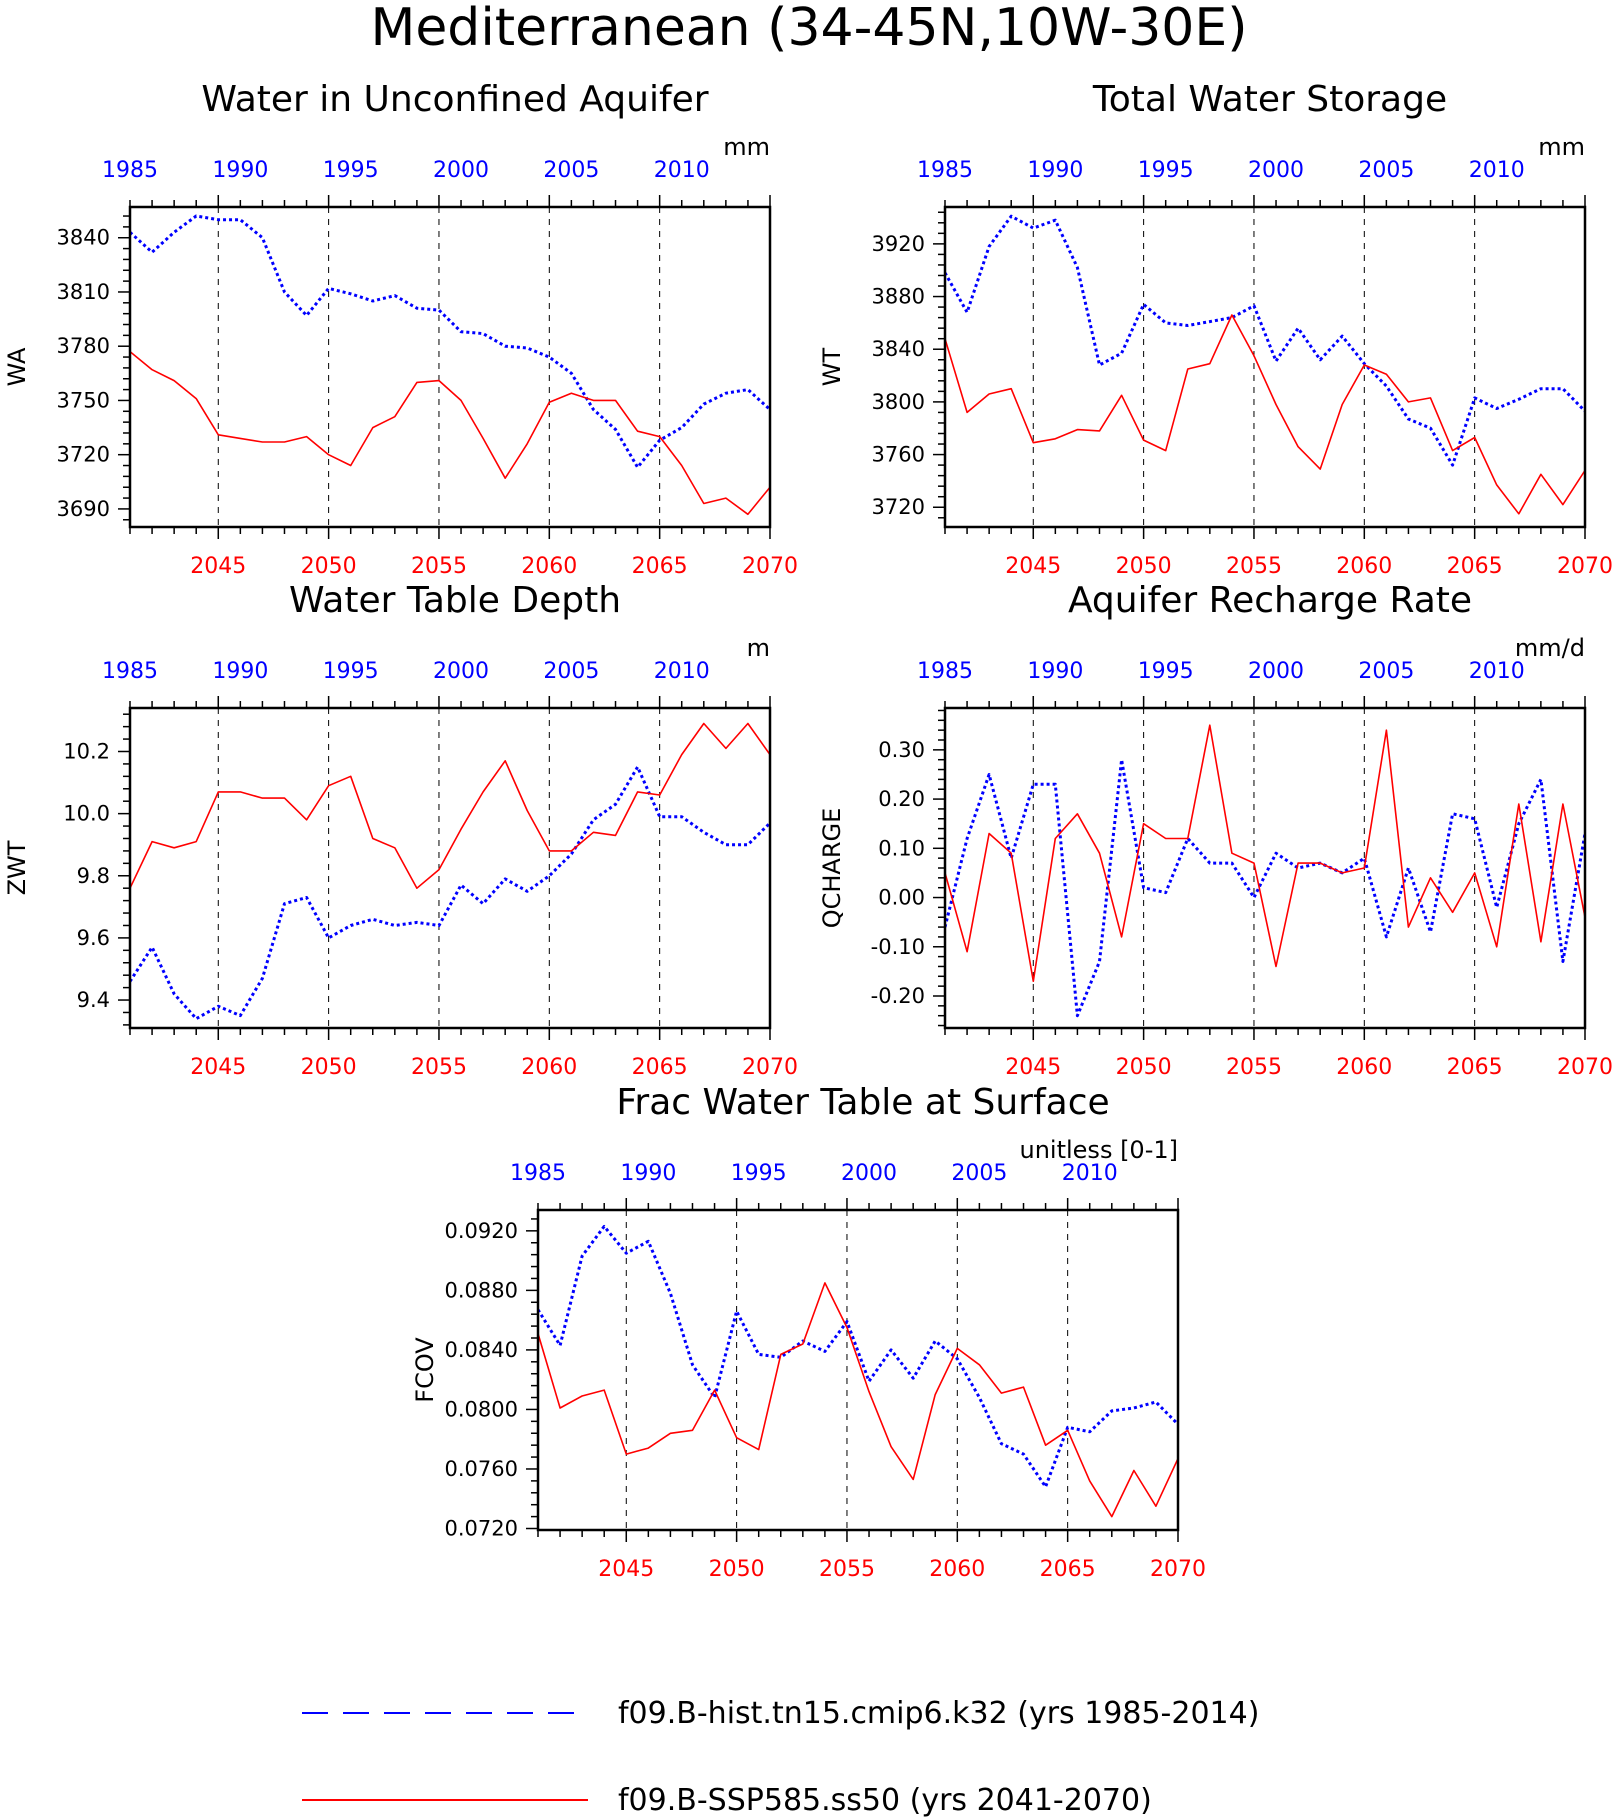 This screenshot has width=1618, height=1817. I want to click on y-tick-label: 0.00, so click(901, 898).